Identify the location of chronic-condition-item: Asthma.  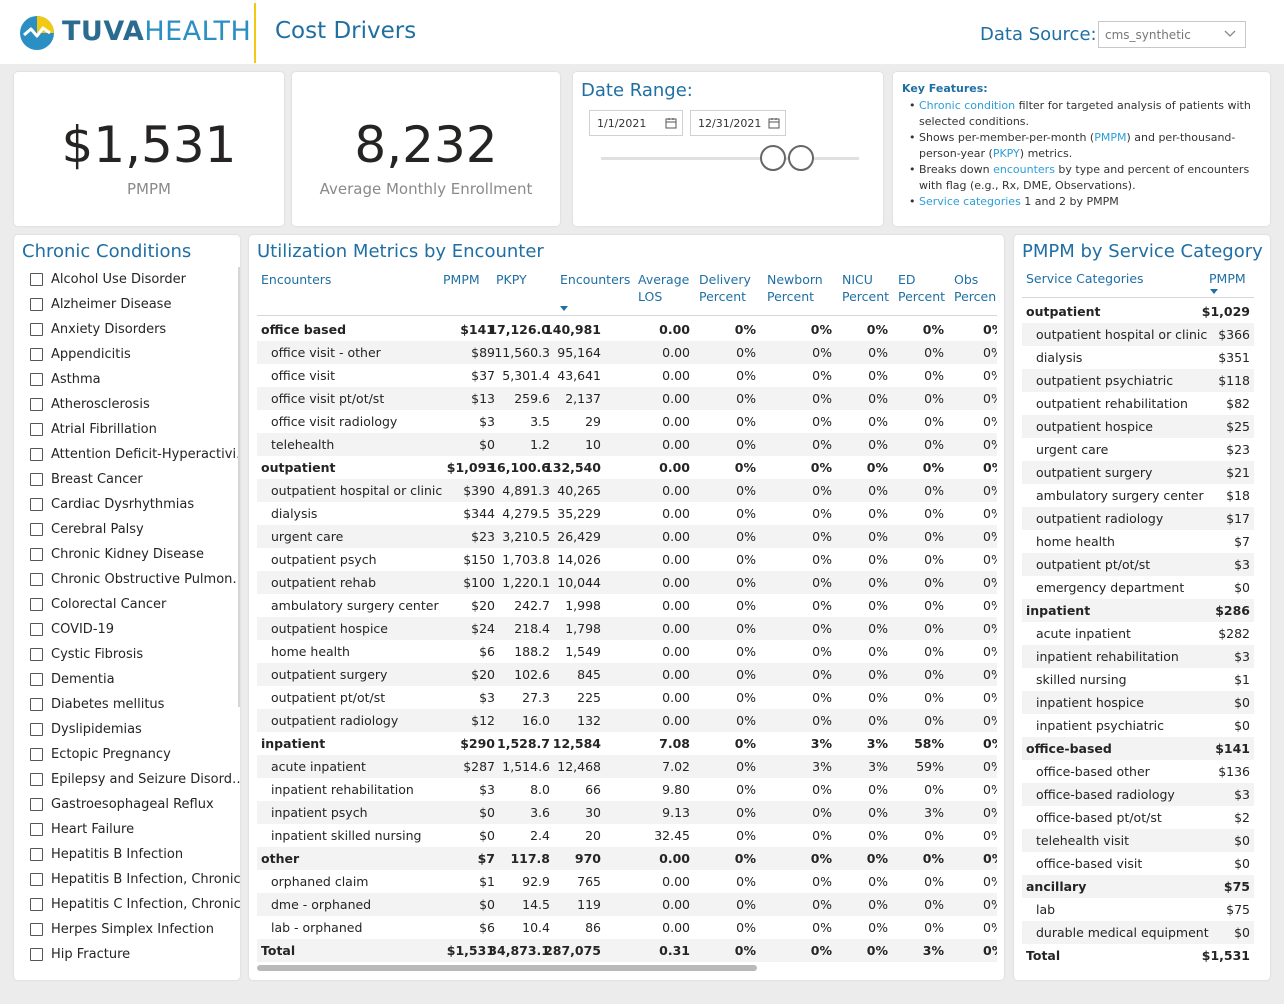
(133, 380).